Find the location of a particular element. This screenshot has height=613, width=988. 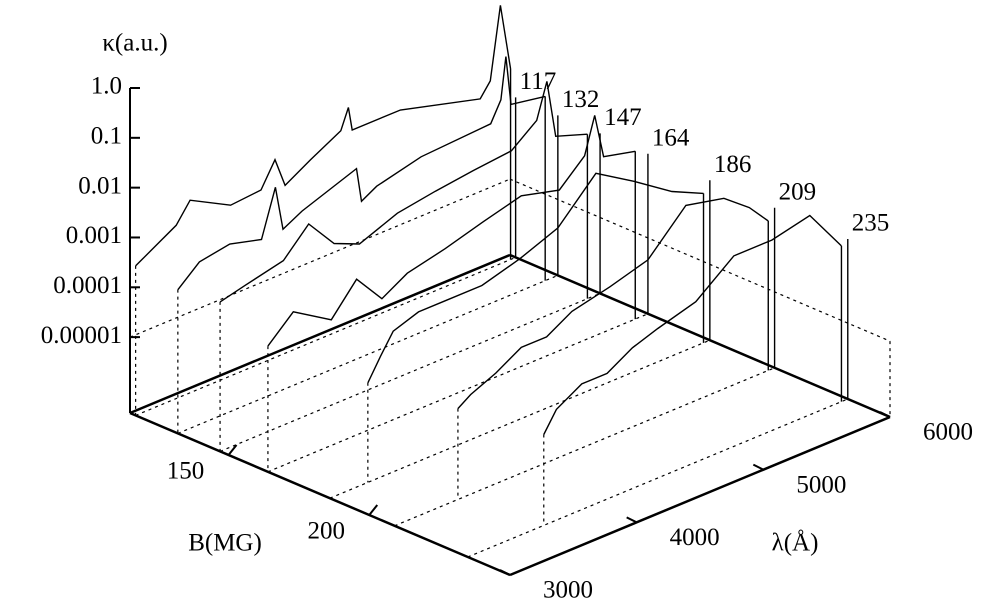

y-tick-label: 3000 is located at coordinates (568, 590).